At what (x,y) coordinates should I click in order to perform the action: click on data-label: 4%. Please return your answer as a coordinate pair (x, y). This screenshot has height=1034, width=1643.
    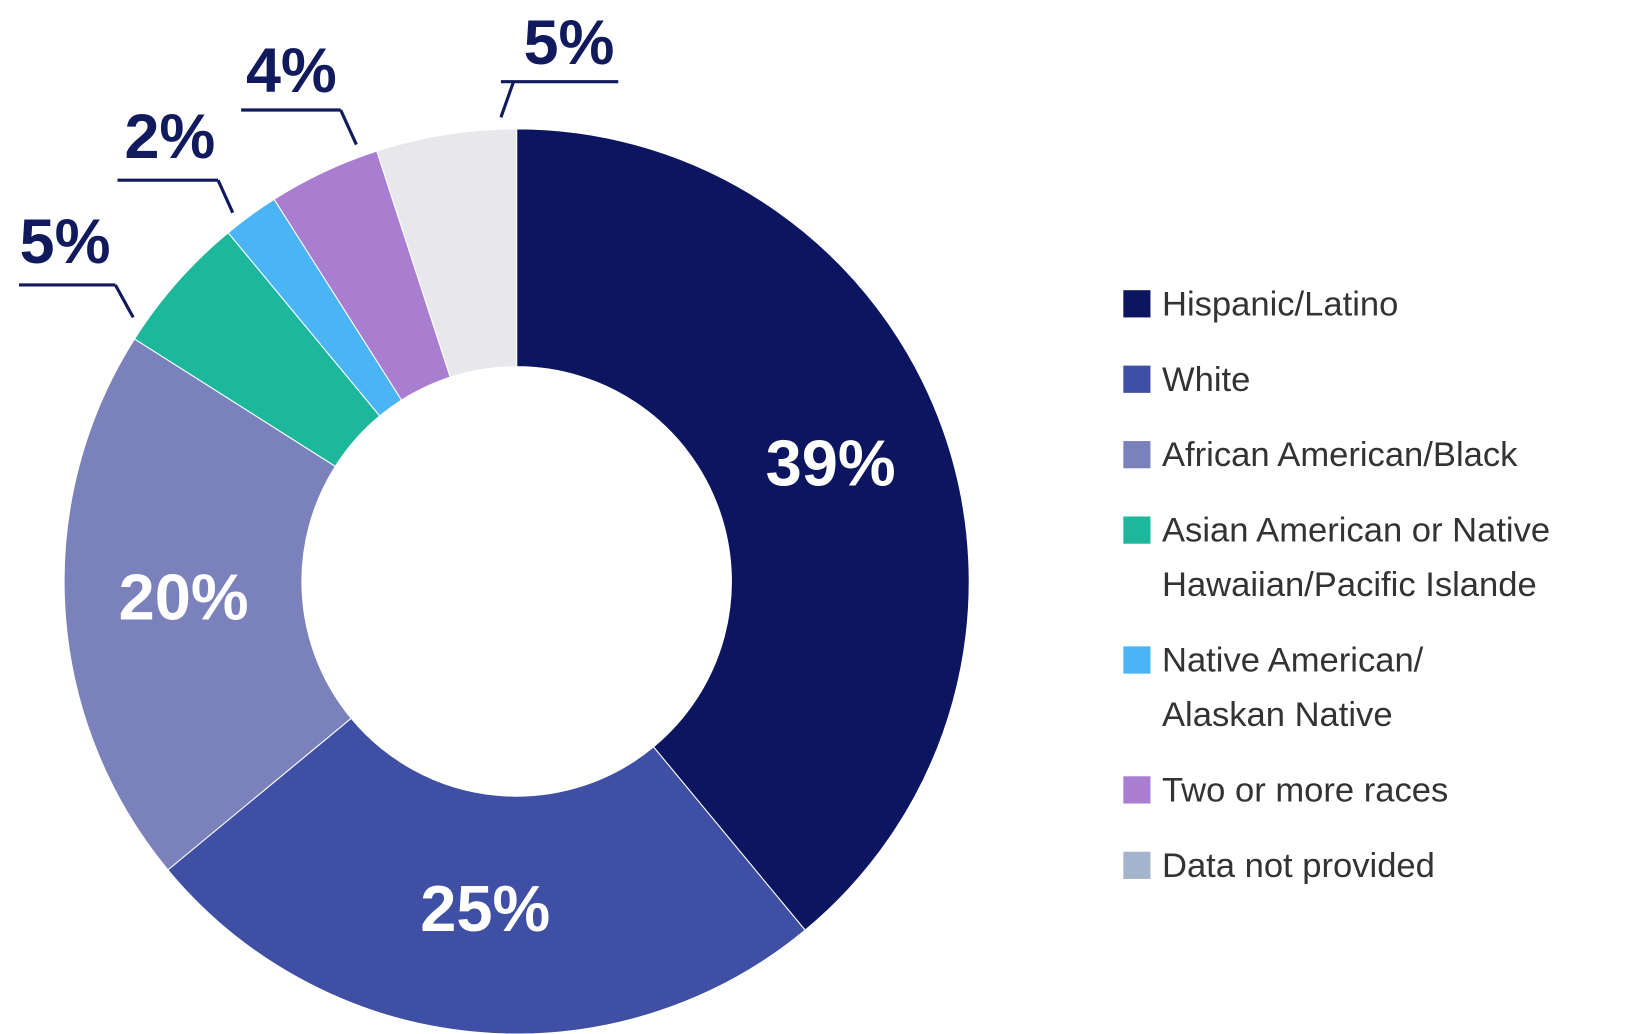
    Looking at the image, I should click on (291, 71).